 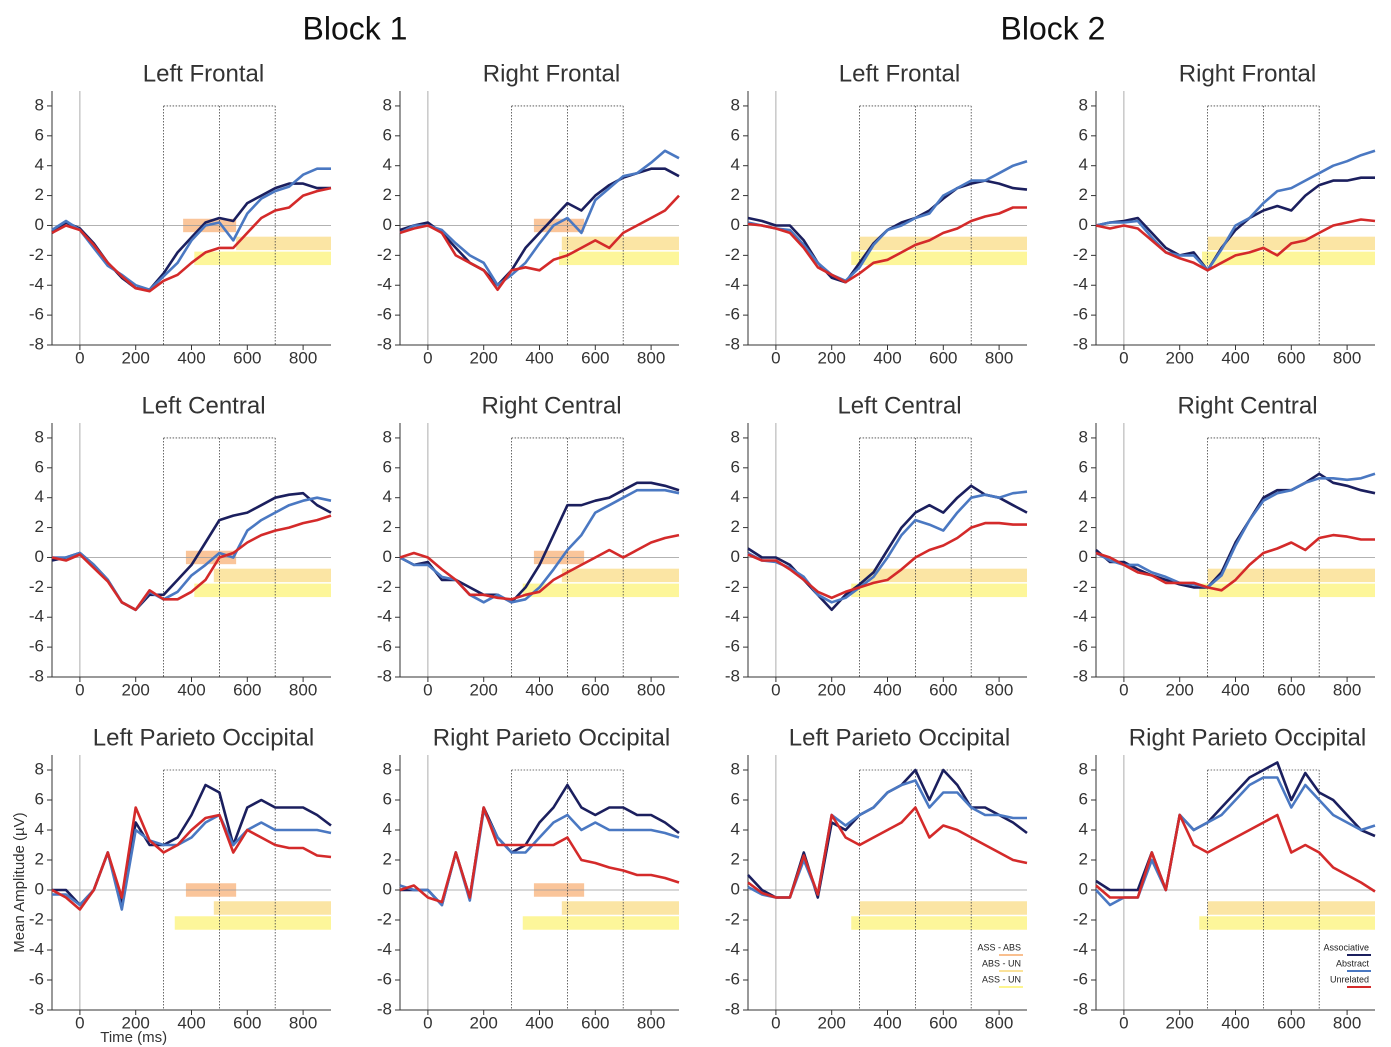 What do you see at coordinates (551, 73) in the screenshot?
I see `panel-title: Right Frontal` at bounding box center [551, 73].